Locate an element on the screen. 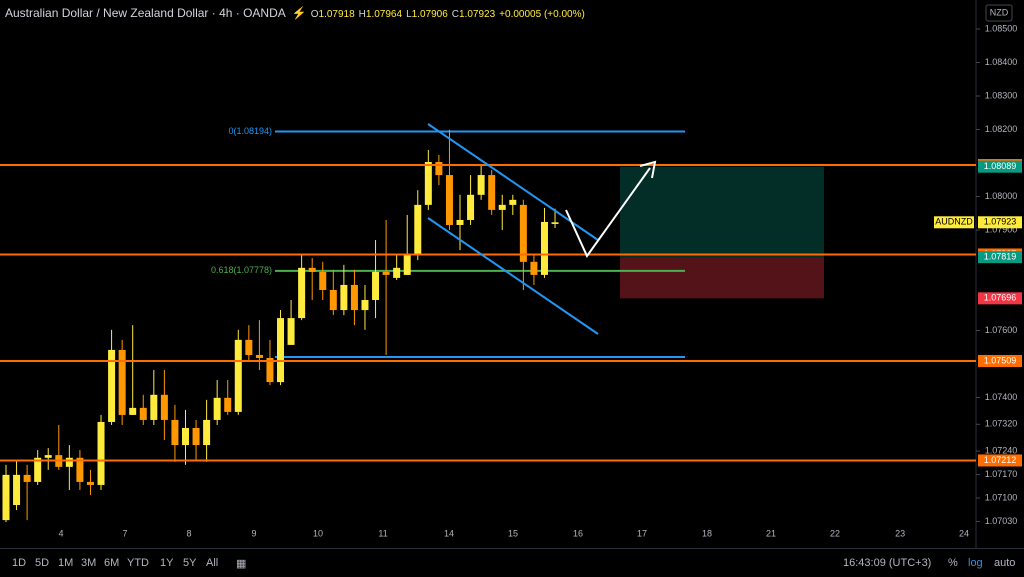  y-tick-label: 1.08000 is located at coordinates (1001, 196).